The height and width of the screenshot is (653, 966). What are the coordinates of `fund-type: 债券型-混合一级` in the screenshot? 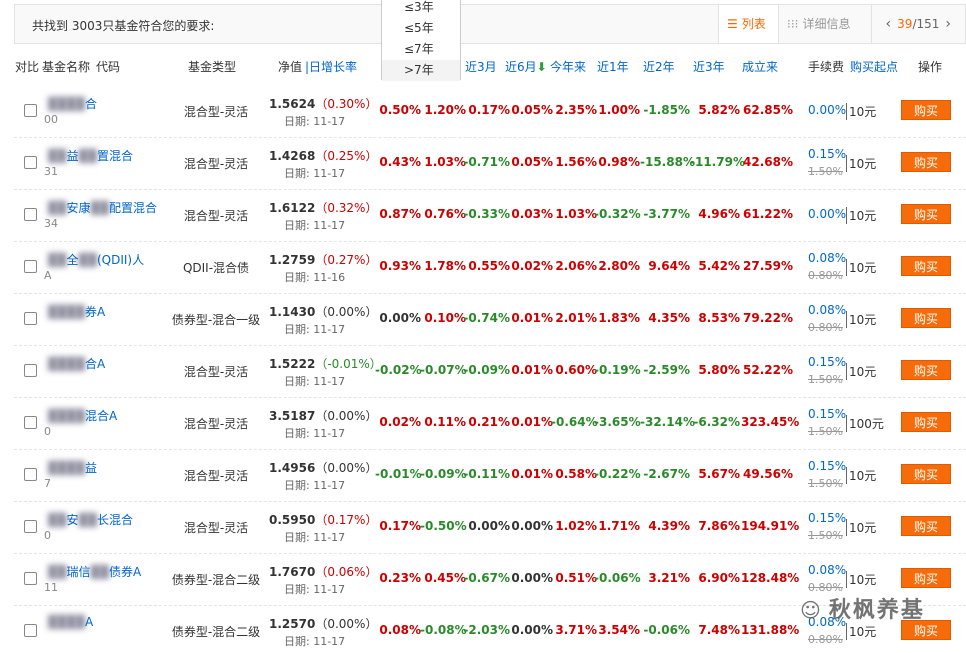 It's located at (216, 320).